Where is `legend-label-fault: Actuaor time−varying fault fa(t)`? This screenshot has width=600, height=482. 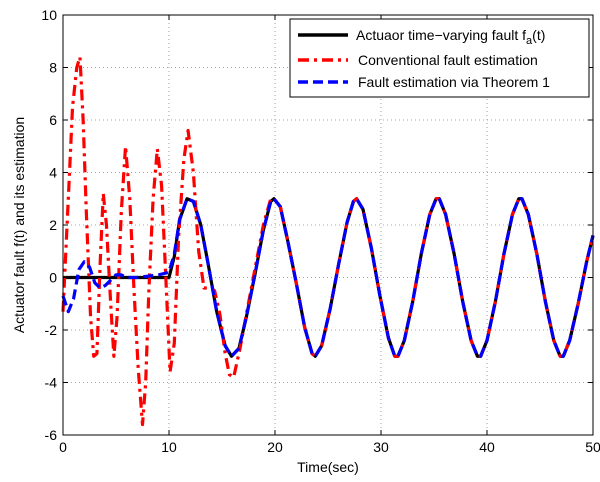 legend-label-fault: Actuaor time−varying fault fa(t) is located at coordinates (450, 37).